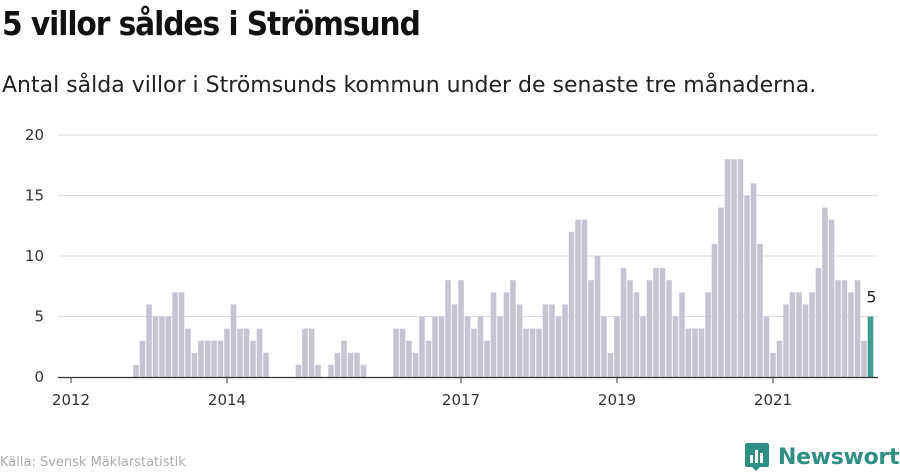 The image size is (900, 474). I want to click on y-axis-labels: 0 5 10 15 20, so click(34, 256).